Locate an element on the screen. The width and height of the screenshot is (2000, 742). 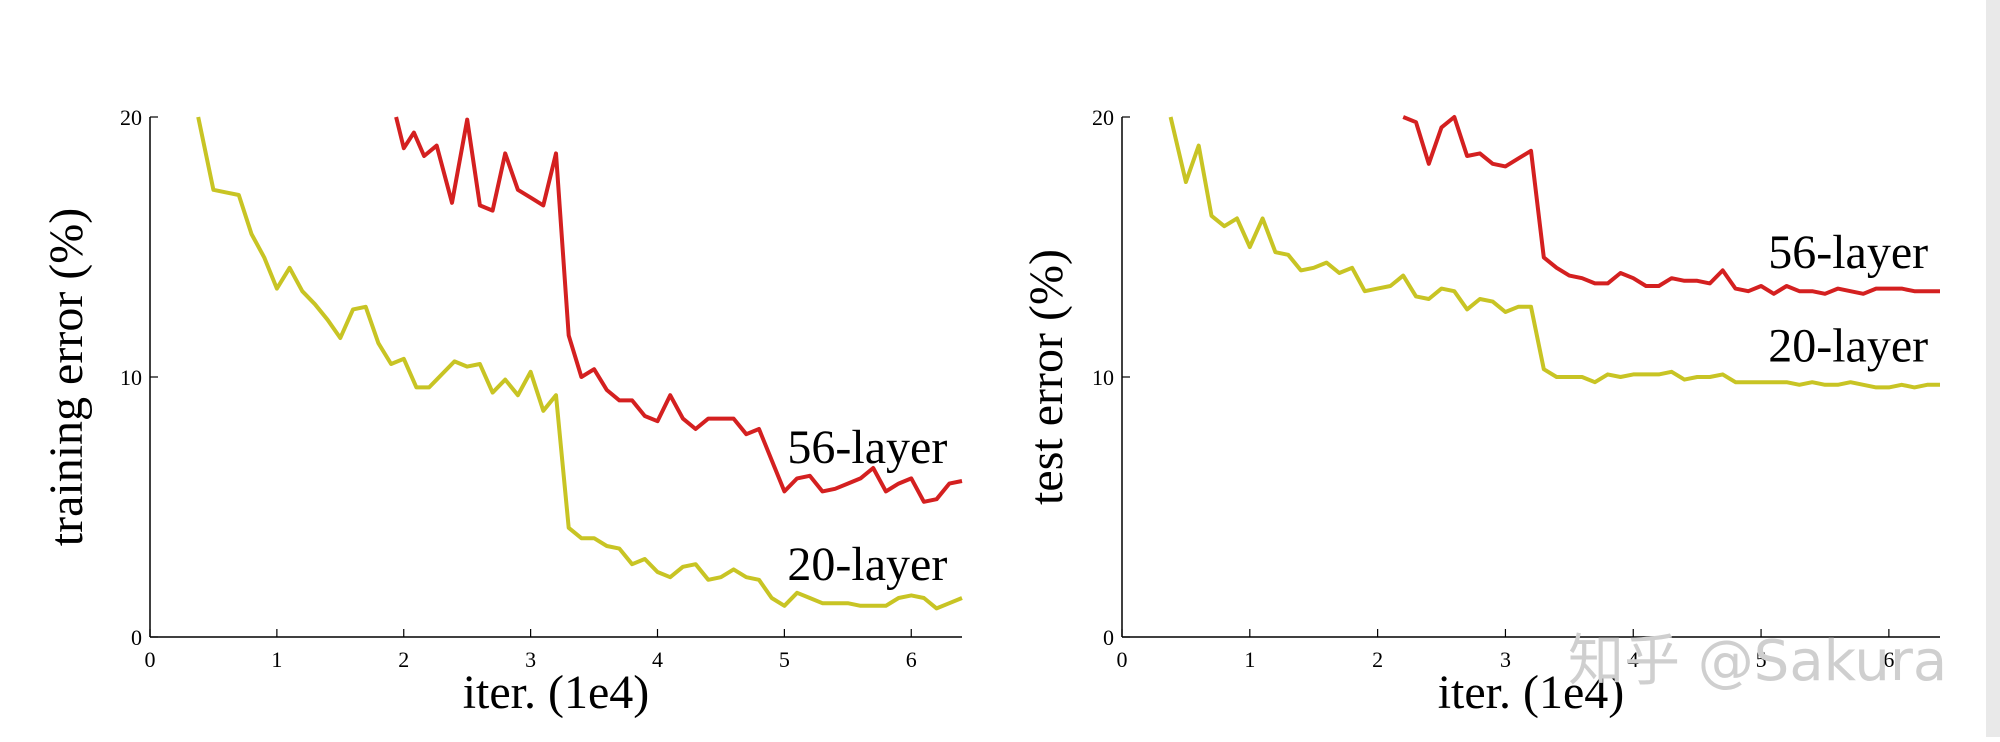
training-x-tick-label: 6 is located at coordinates (911, 659).